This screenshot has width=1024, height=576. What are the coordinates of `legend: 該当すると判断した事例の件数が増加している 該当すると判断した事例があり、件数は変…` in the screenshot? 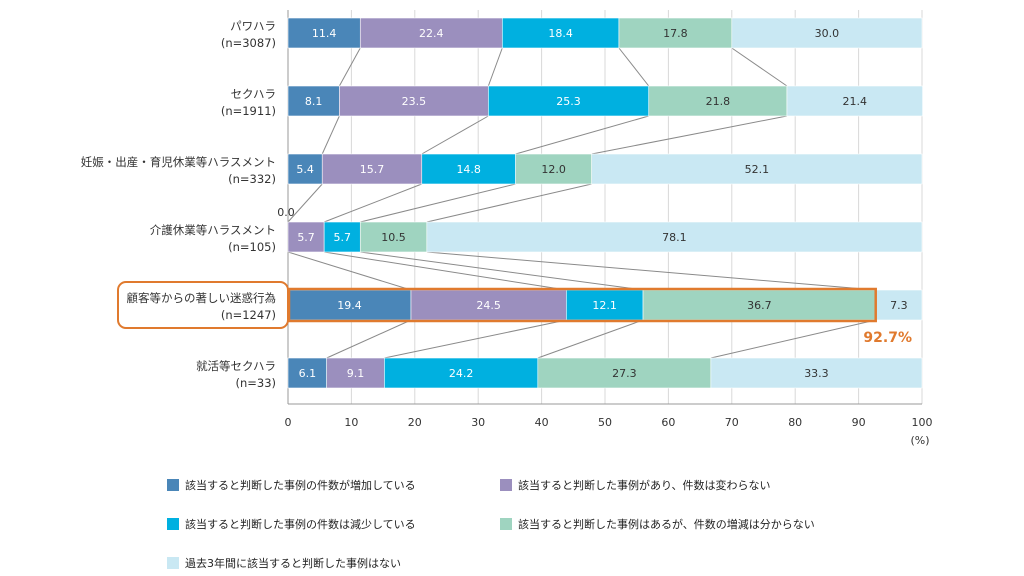 It's located at (491, 524).